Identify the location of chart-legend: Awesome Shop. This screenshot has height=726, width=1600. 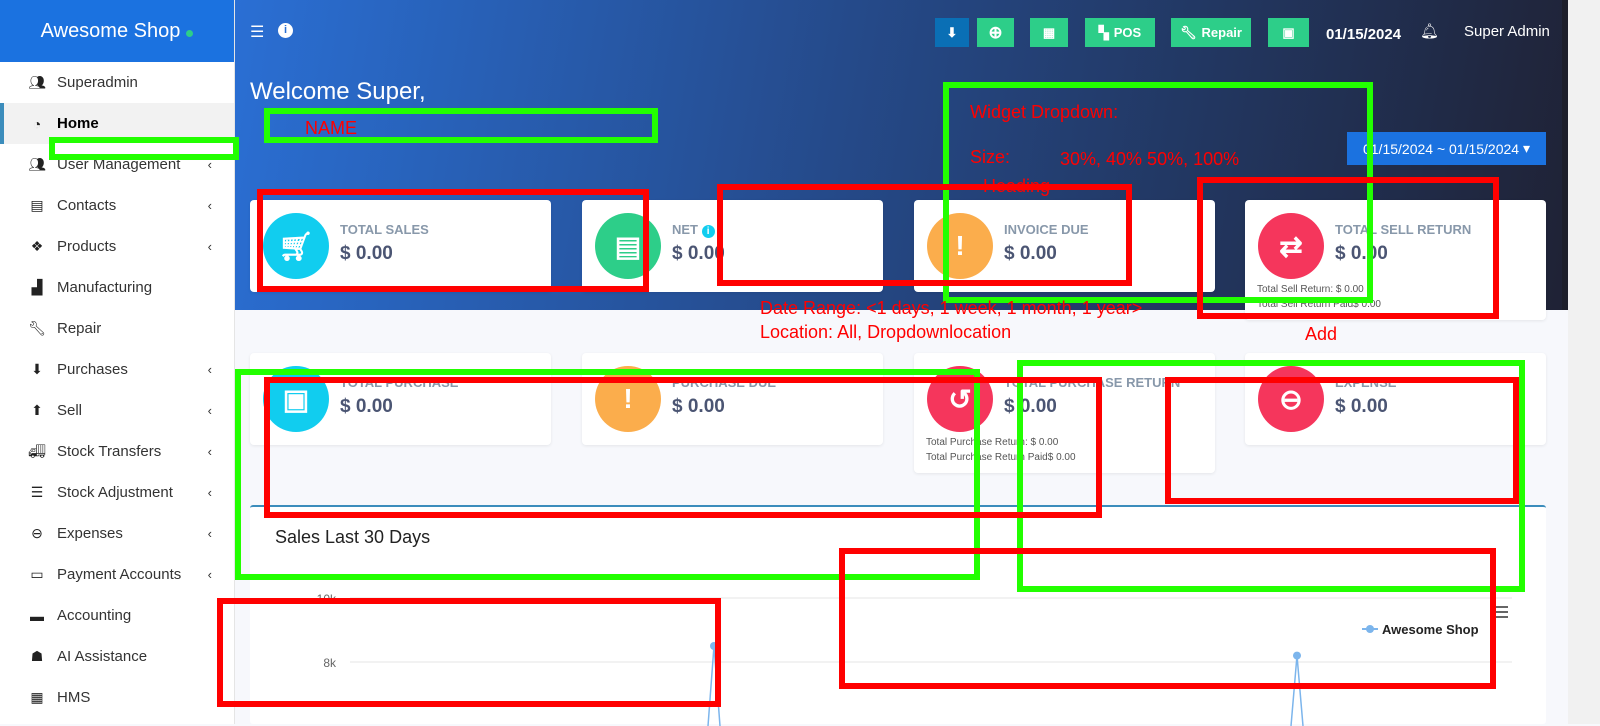
(1420, 629).